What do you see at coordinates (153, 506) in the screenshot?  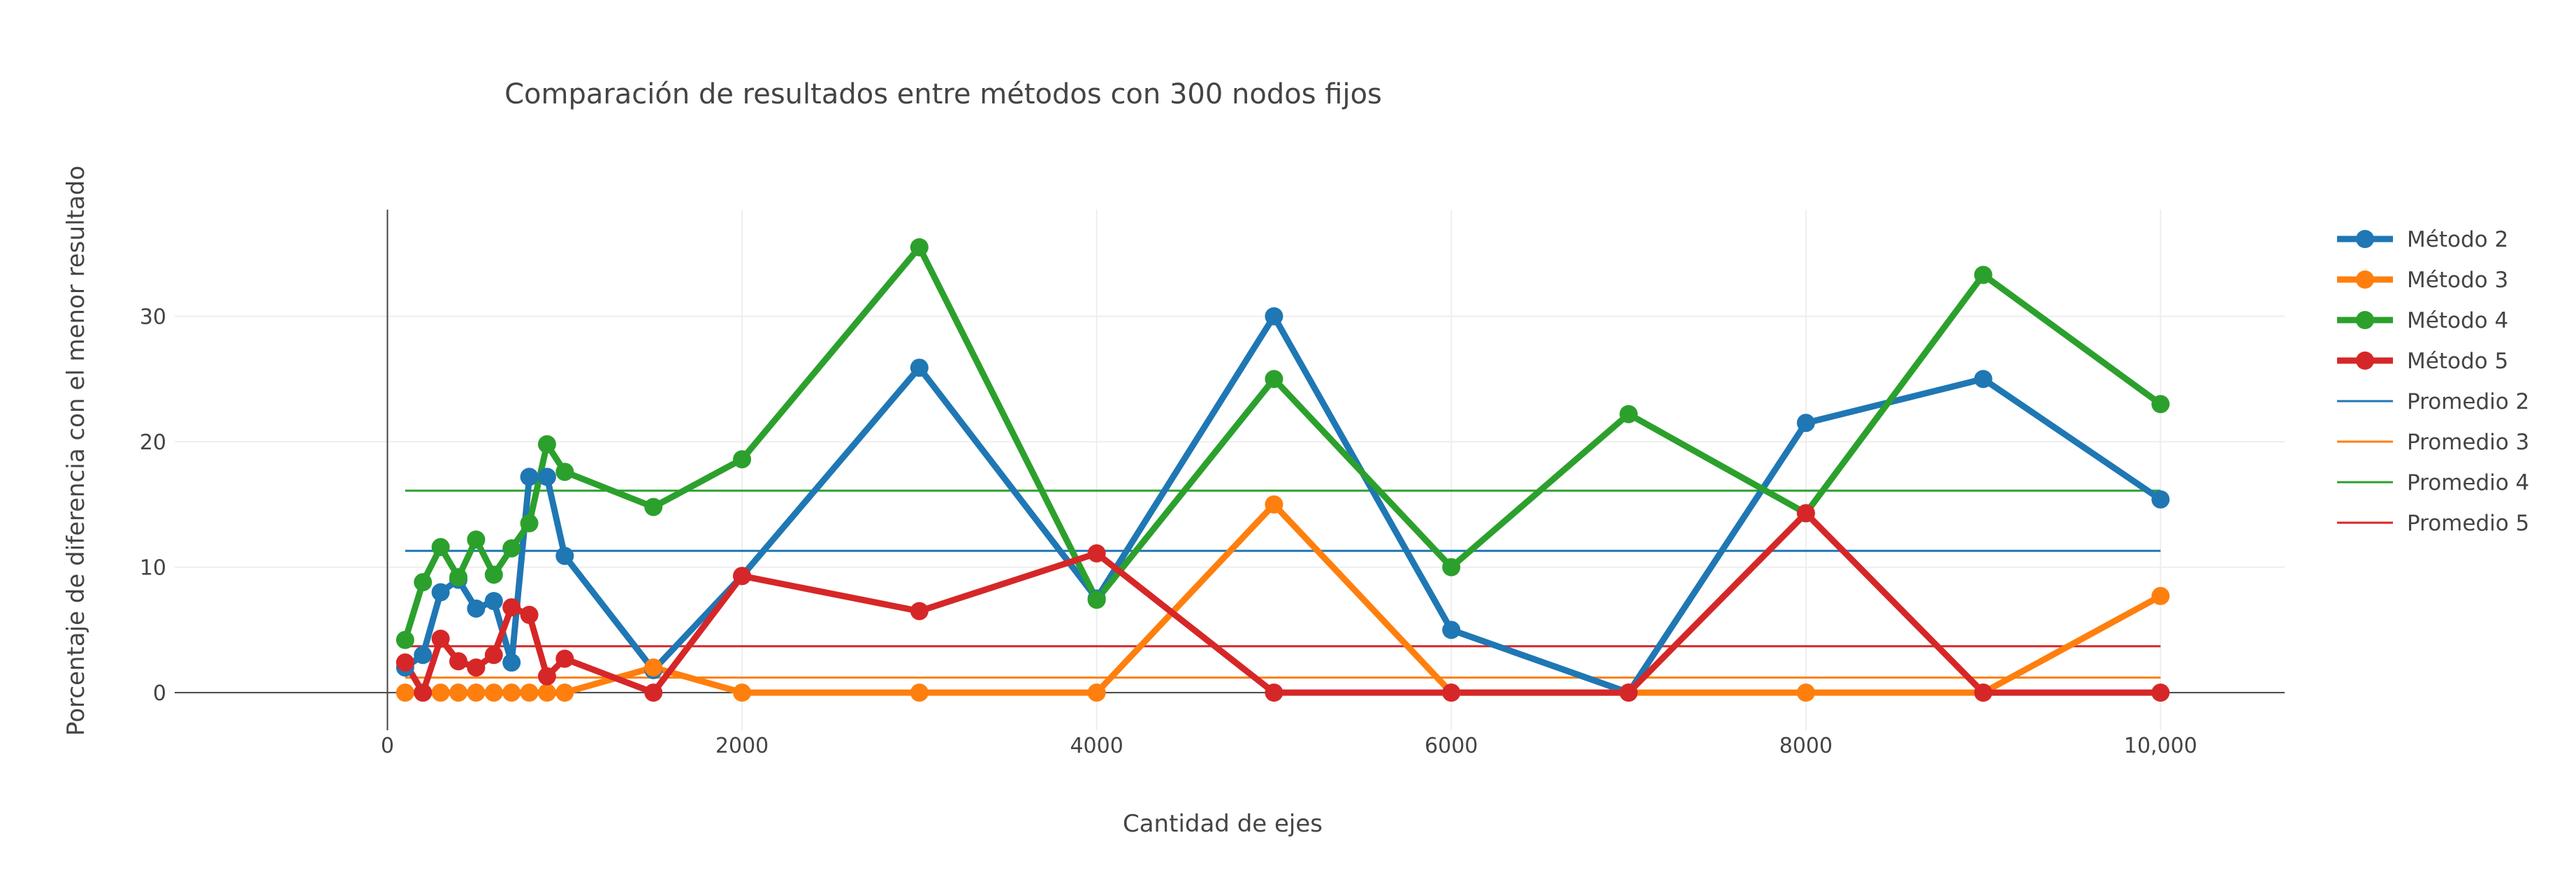 I see `y-tick-labels: 0 10 20 30` at bounding box center [153, 506].